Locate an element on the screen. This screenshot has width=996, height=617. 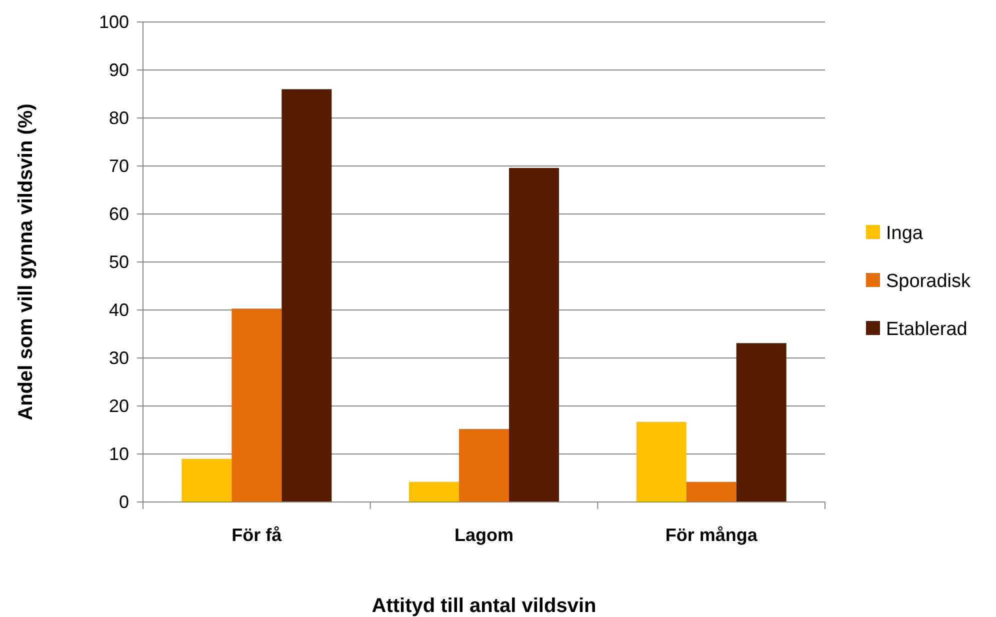
x-tick-label: Lagom is located at coordinates (484, 534).